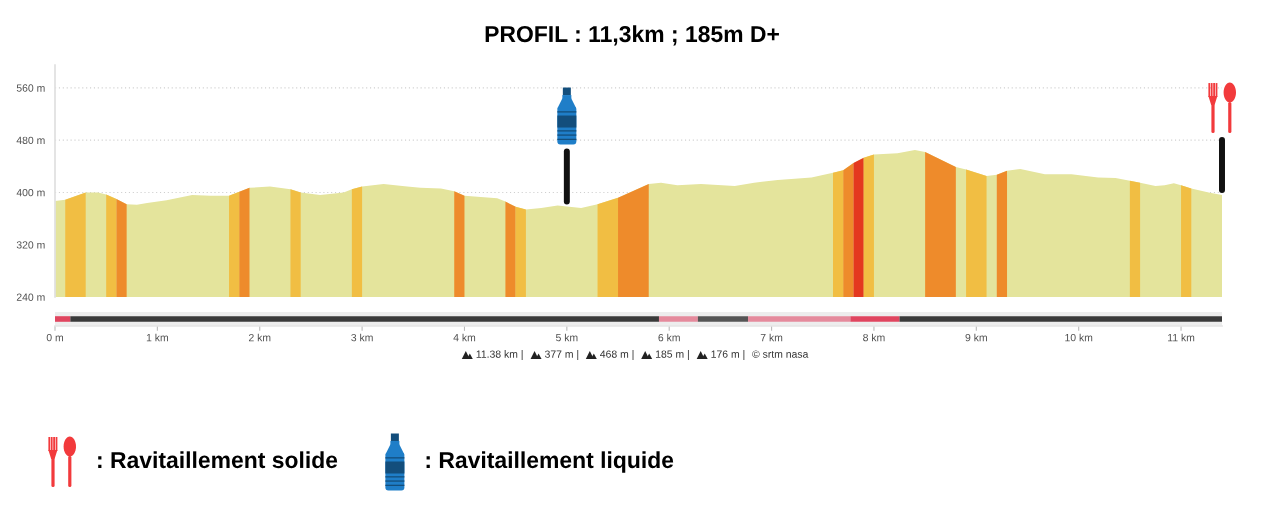 This screenshot has width=1264, height=516. Describe the element at coordinates (874, 337) in the screenshot. I see `x-tick-label: 8 km` at that location.